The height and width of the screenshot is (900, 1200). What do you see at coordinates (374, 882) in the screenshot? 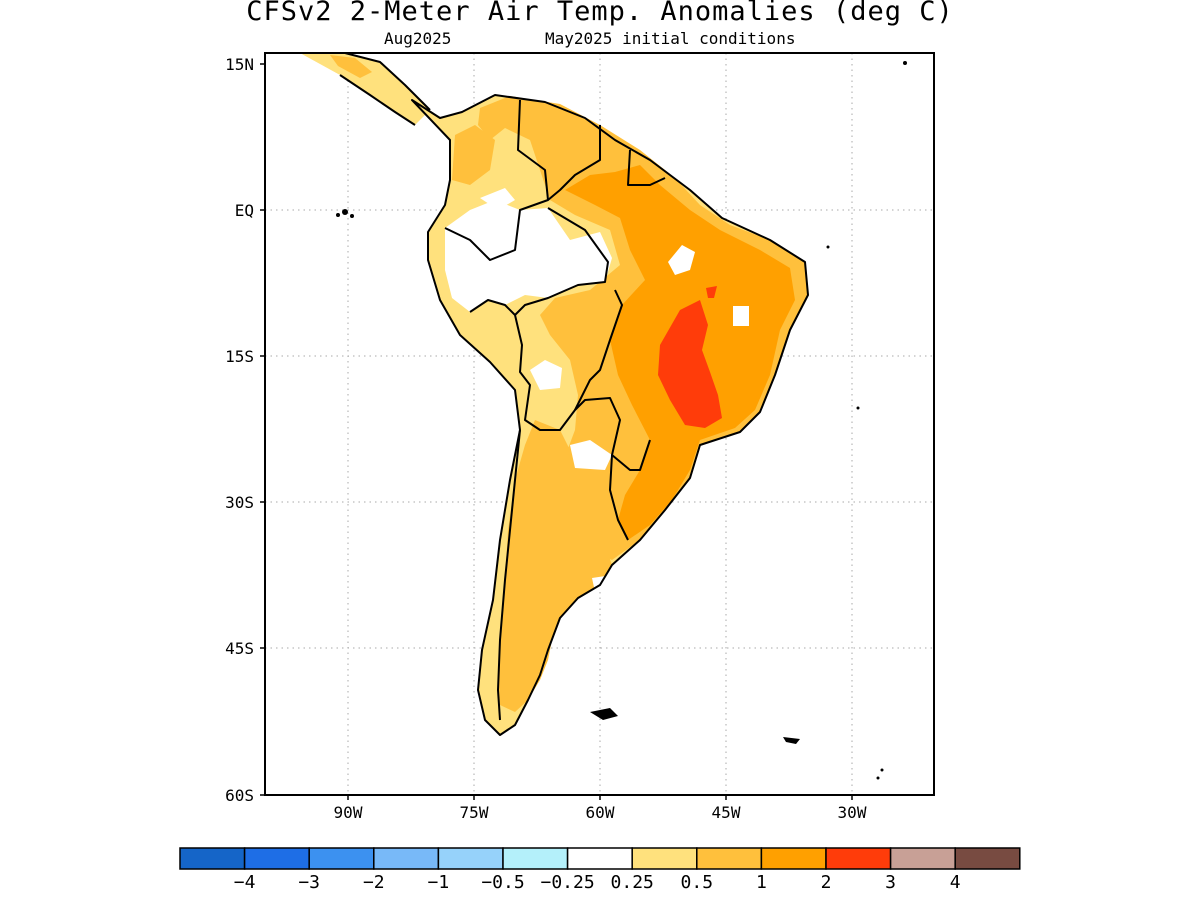
I see `colorbar-label: −2` at bounding box center [374, 882].